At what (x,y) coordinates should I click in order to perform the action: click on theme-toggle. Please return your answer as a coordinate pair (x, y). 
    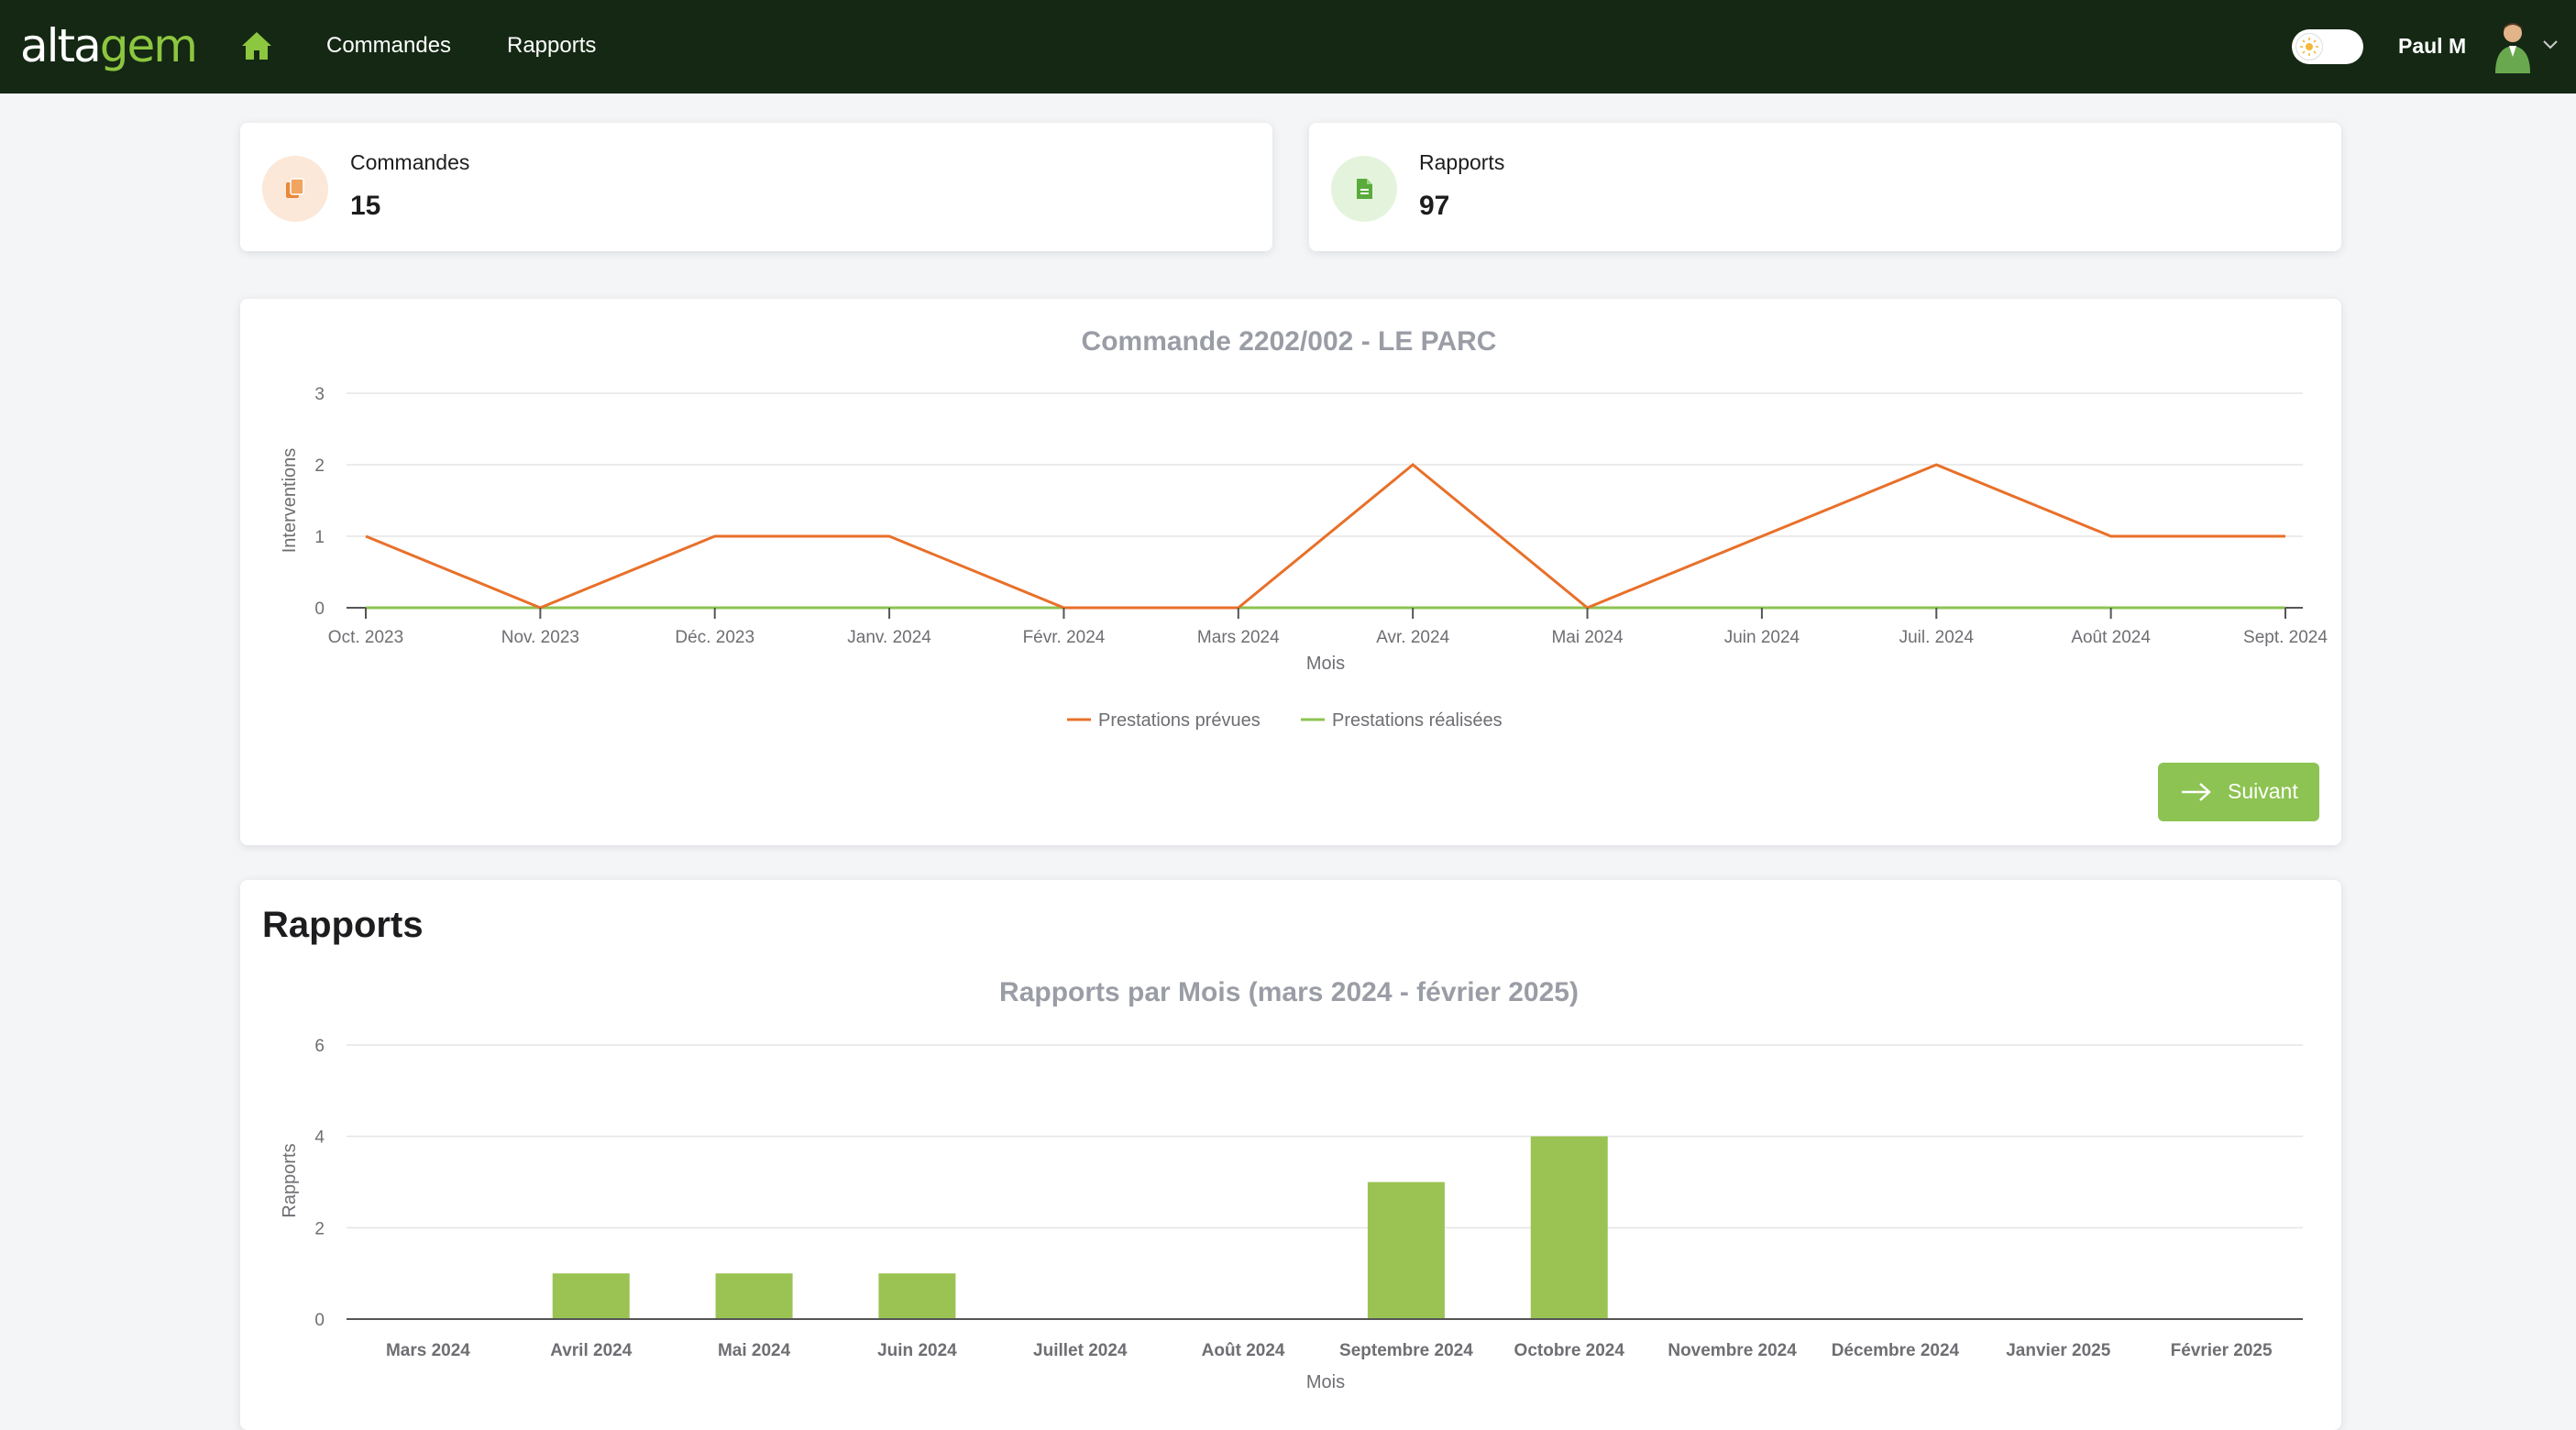
    Looking at the image, I should click on (2327, 46).